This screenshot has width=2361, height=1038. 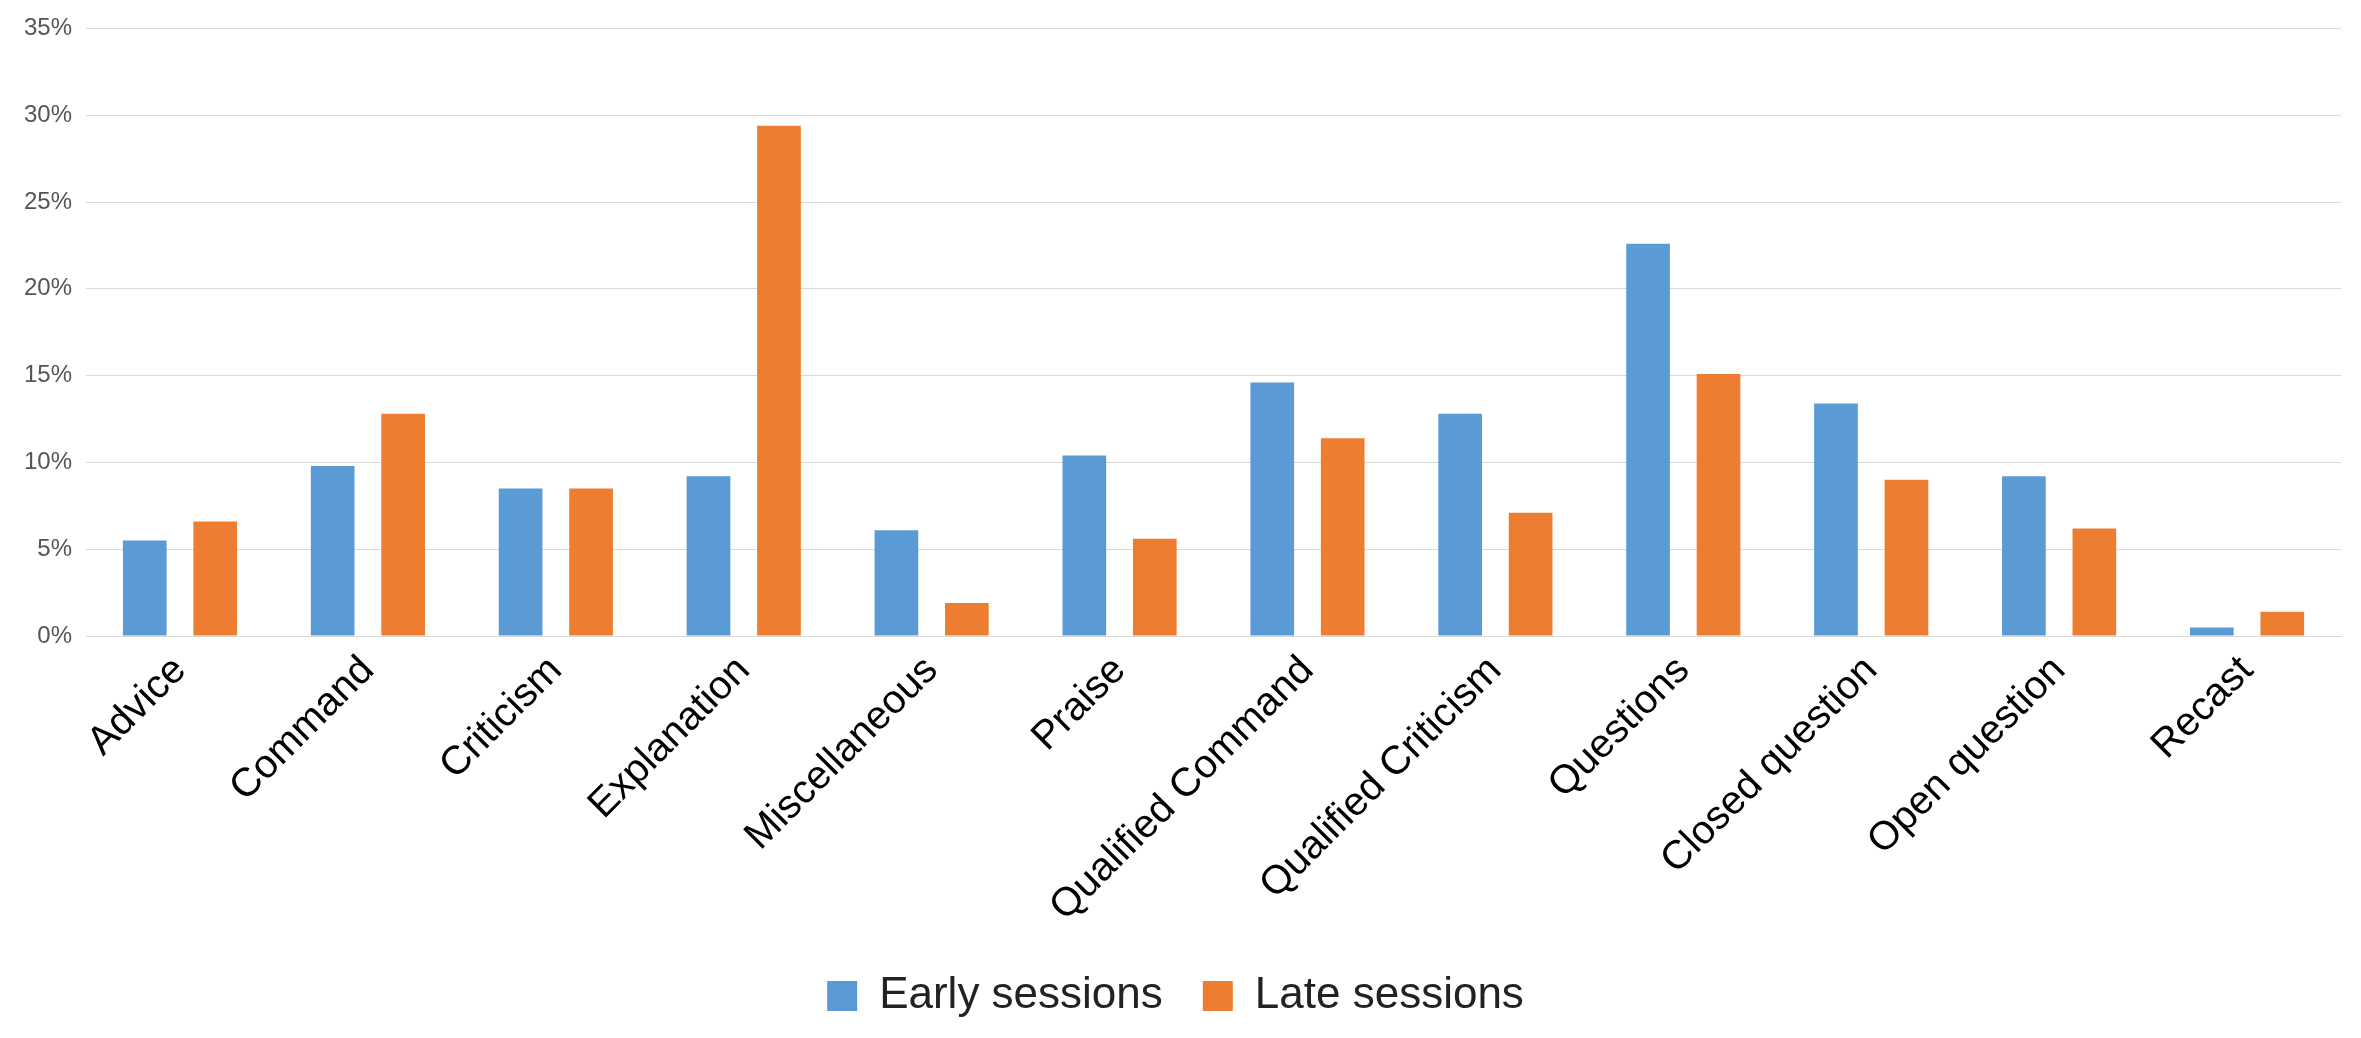 I want to click on y-tick-label: 30%, so click(x=48, y=113).